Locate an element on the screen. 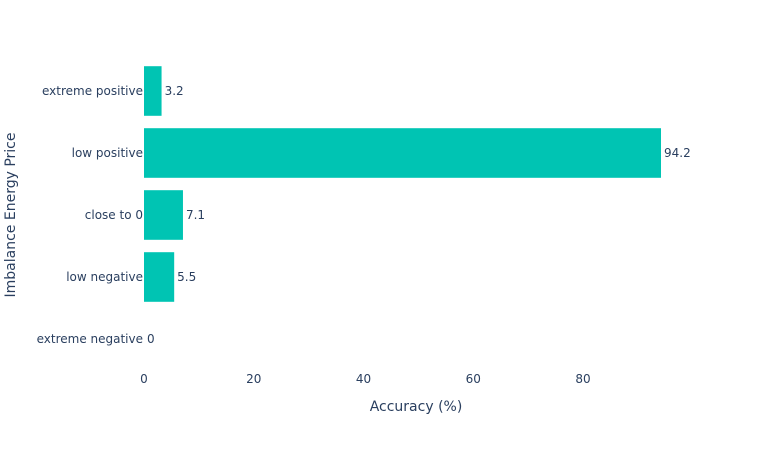  data-label: 0 is located at coordinates (151, 339).